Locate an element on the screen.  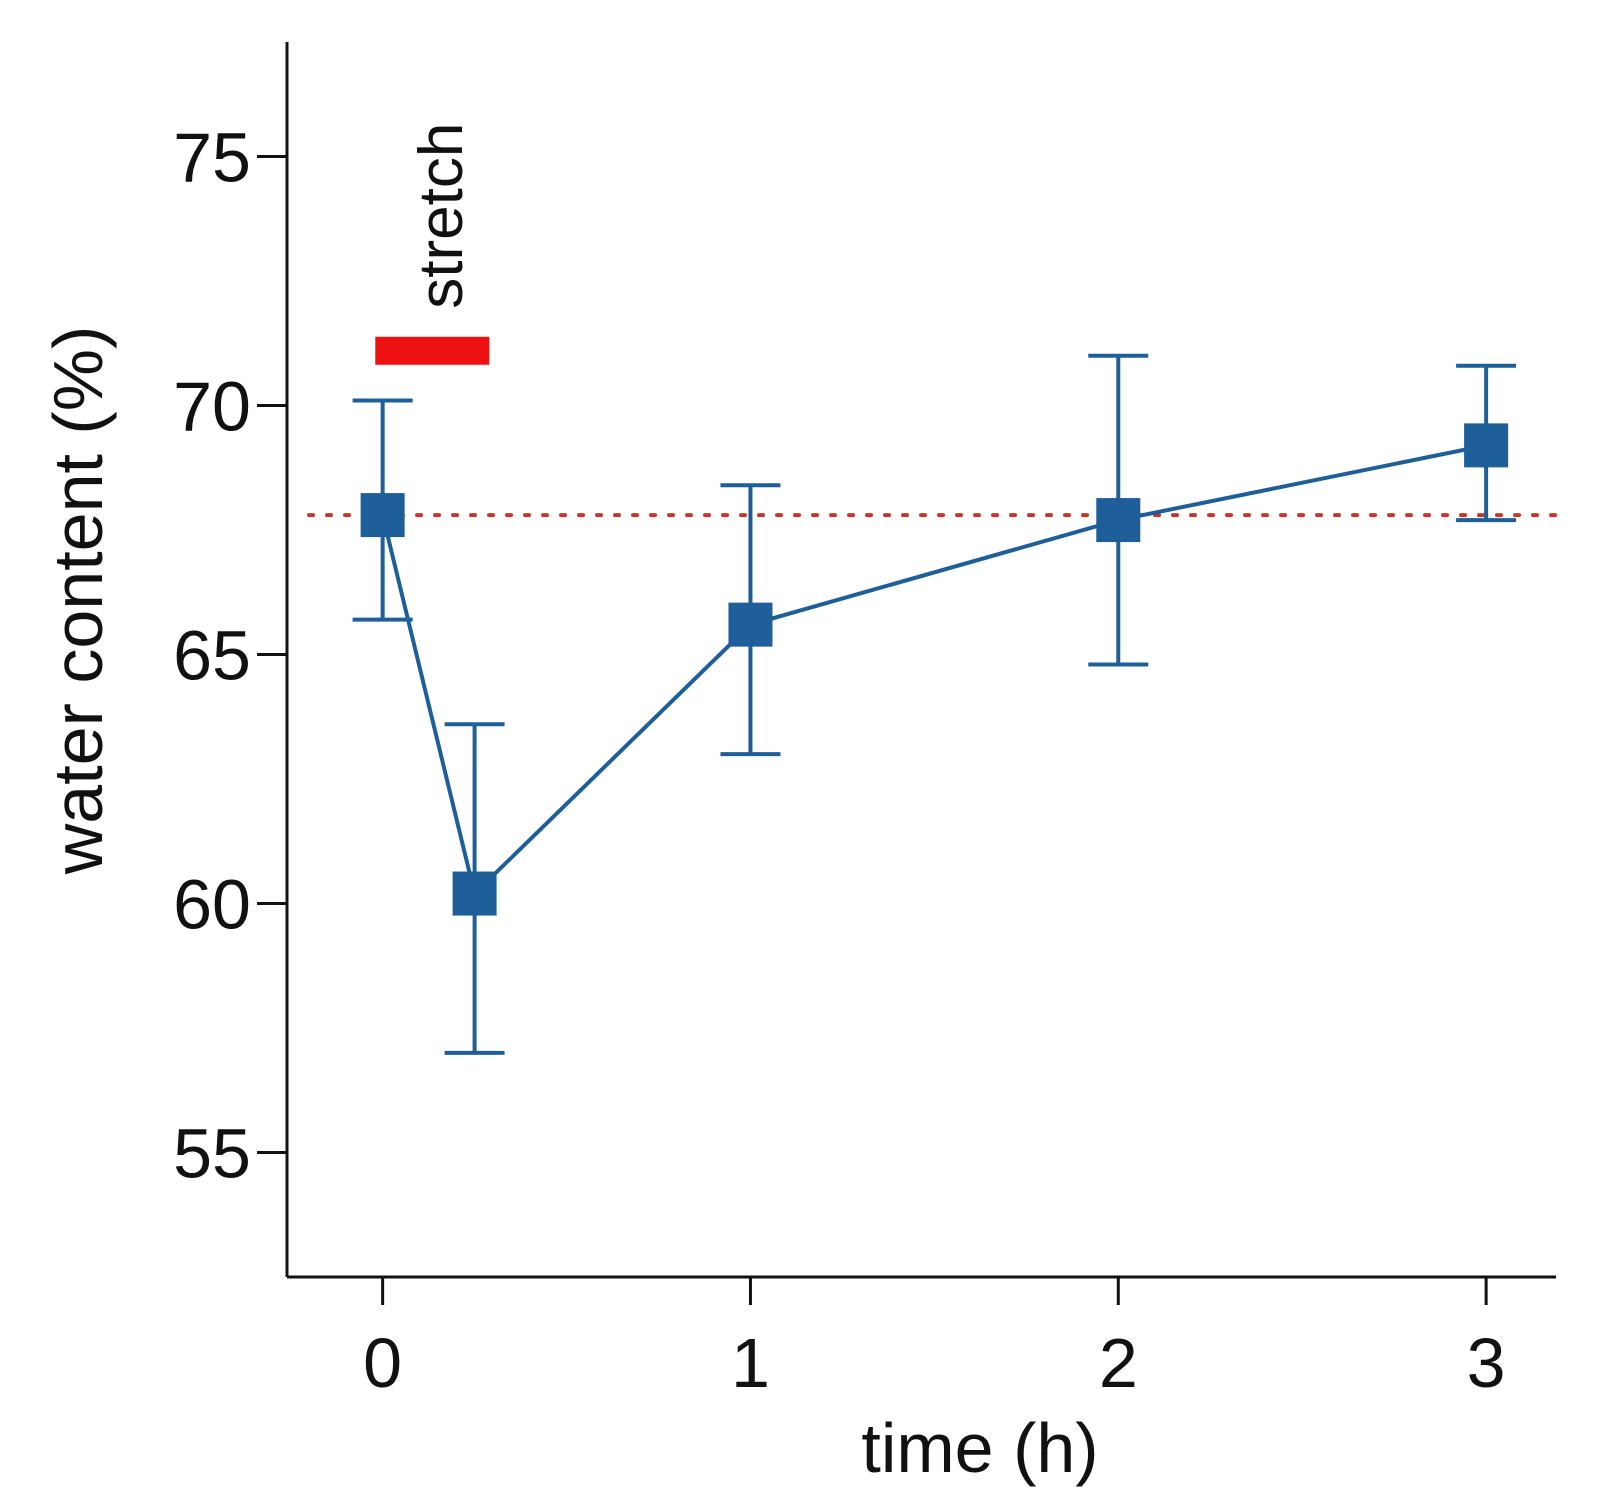
annotation-layer: stretch is located at coordinates (432, 244).